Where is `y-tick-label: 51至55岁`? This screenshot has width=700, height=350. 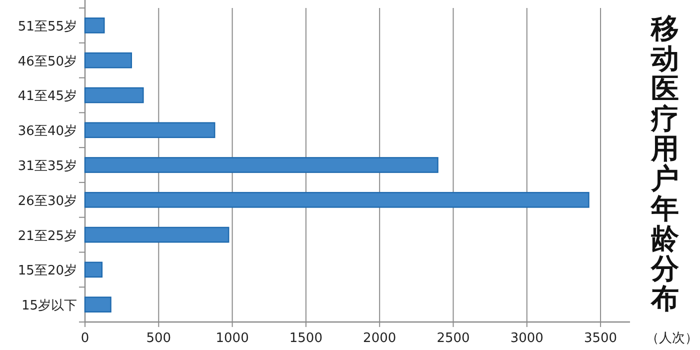
y-tick-label: 51至55岁 is located at coordinates (47, 26).